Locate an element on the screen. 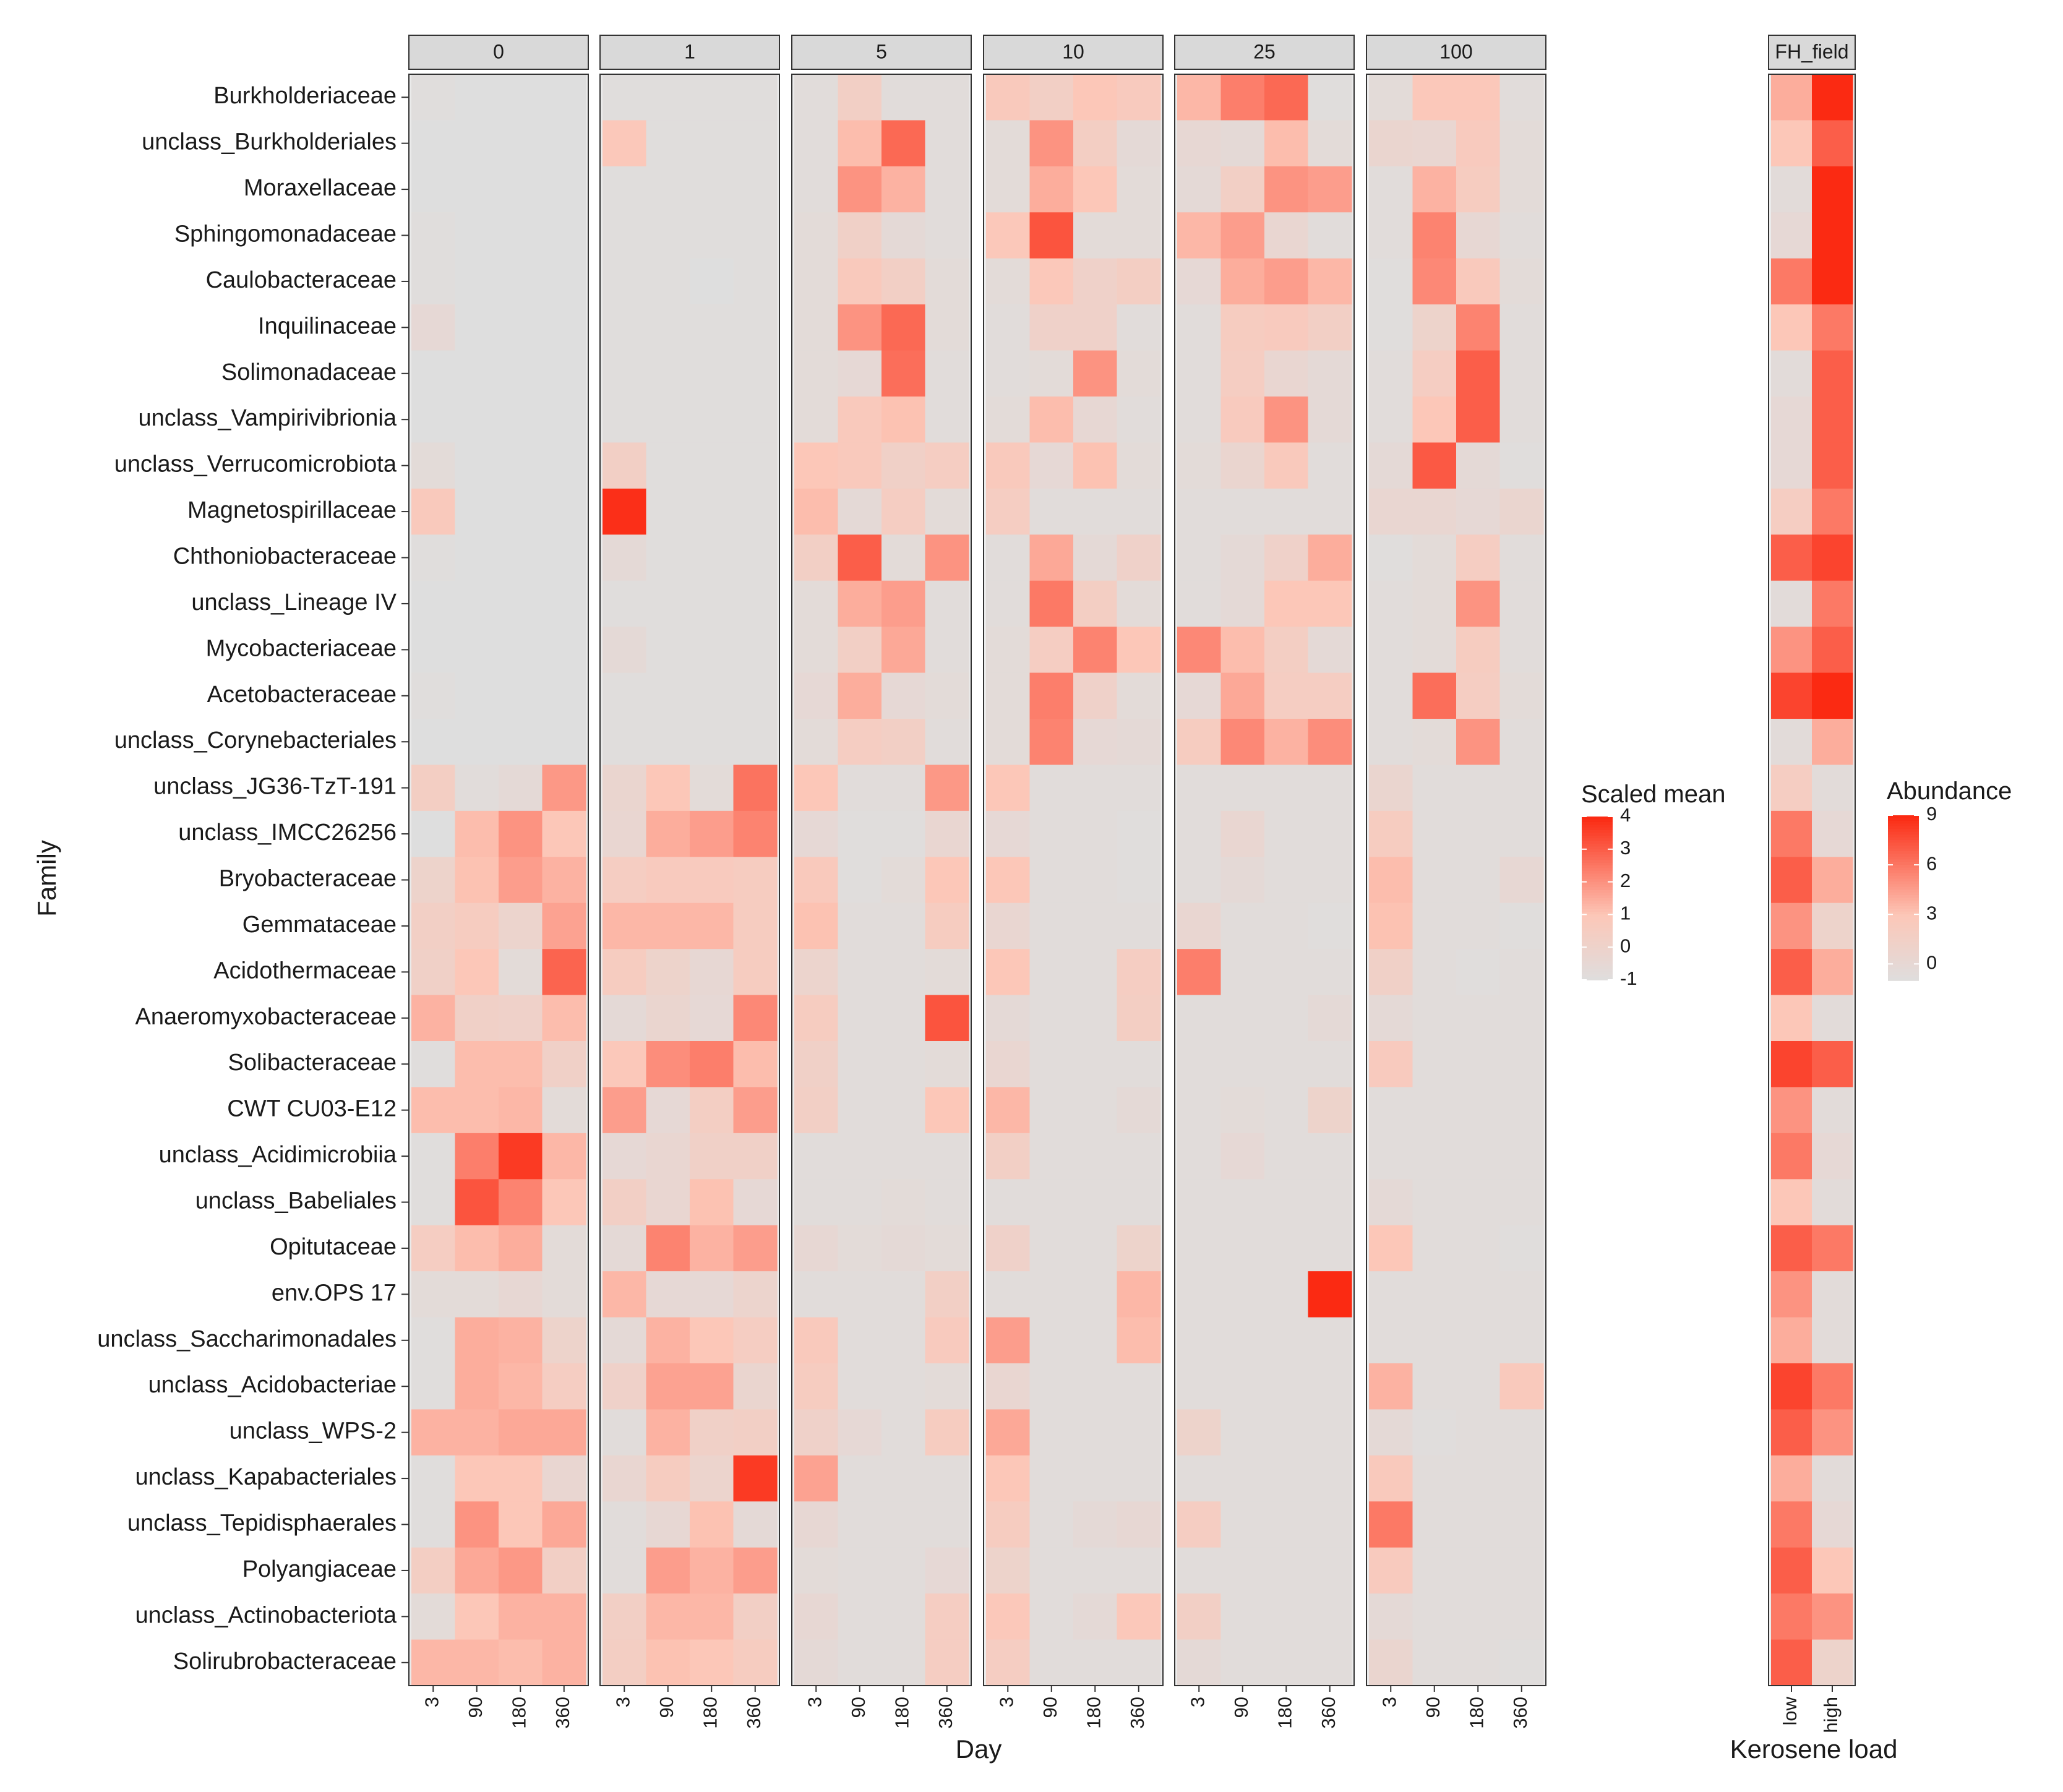 This screenshot has width=2063, height=1792. x-tick-label: 90 is located at coordinates (475, 1707).